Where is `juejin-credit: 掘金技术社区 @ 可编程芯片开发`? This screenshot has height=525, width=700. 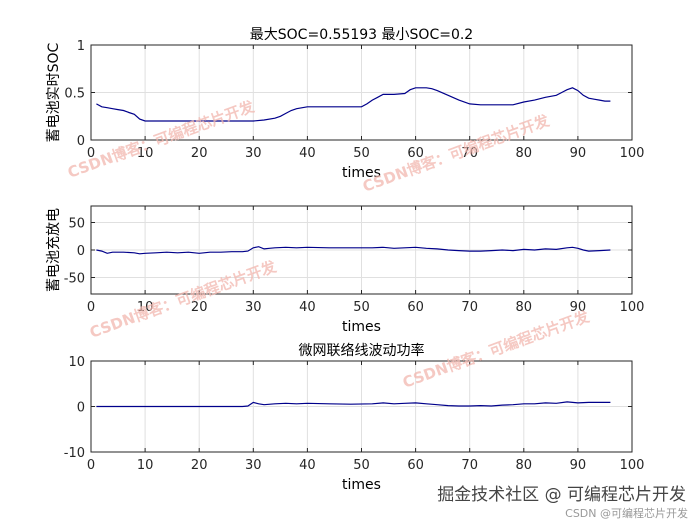 juejin-credit: 掘金技术社区 @ 可编程芯片开发 is located at coordinates (561, 495).